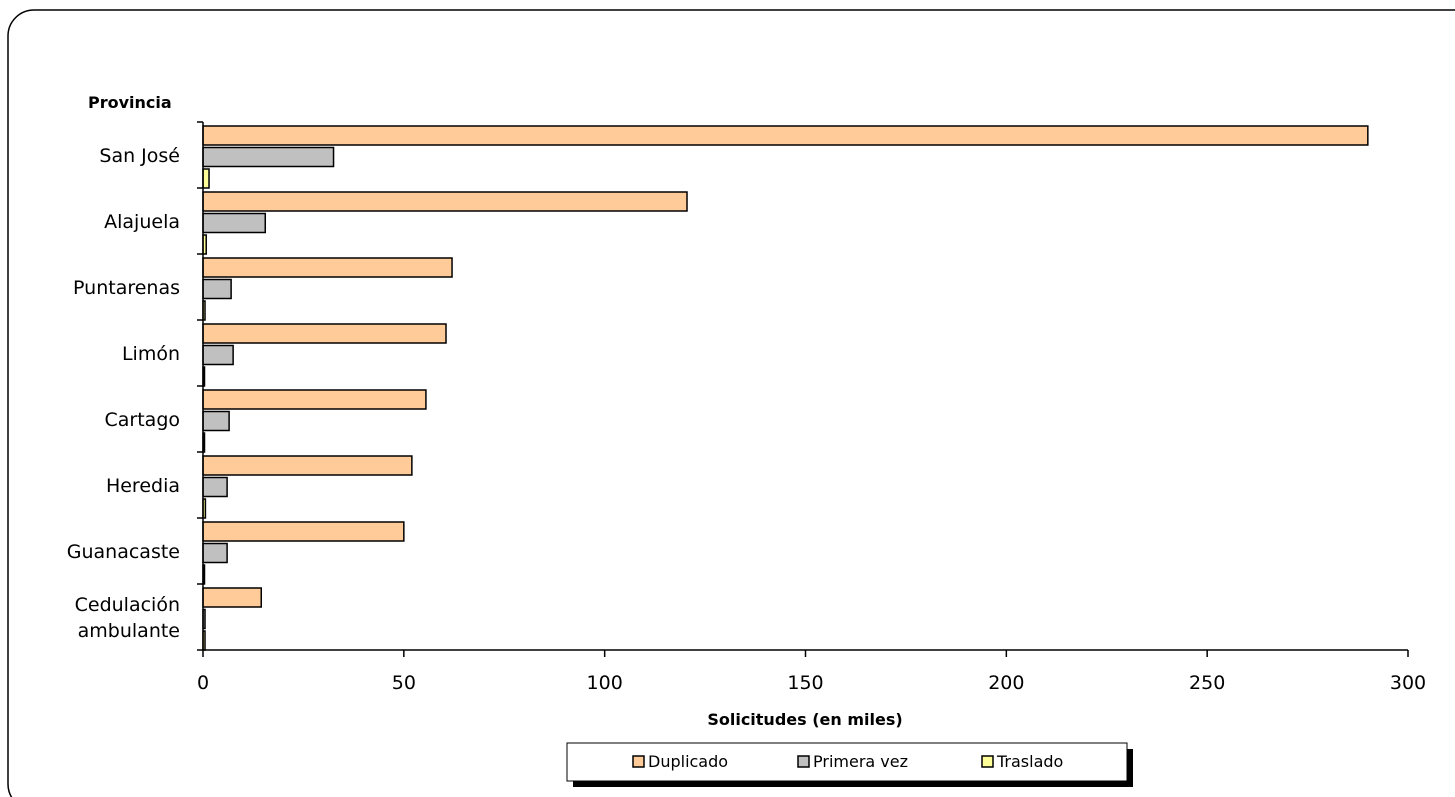 This screenshot has height=797, width=1455. I want to click on bar-duplicado-puntarenas, so click(327, 267).